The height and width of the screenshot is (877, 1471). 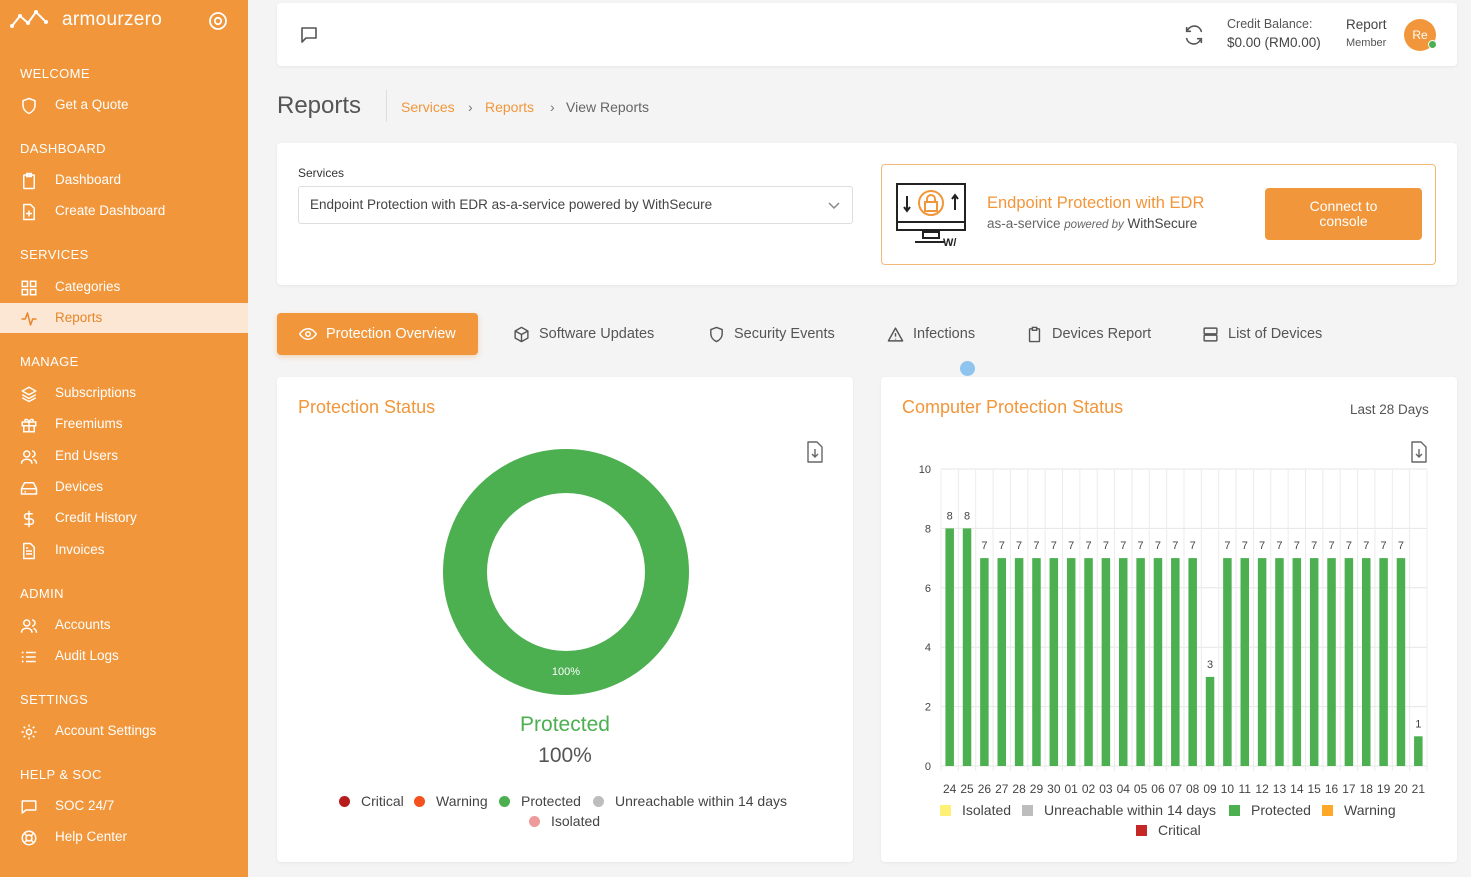 What do you see at coordinates (124, 287) in the screenshot?
I see `sidebar-item-categories: Categories` at bounding box center [124, 287].